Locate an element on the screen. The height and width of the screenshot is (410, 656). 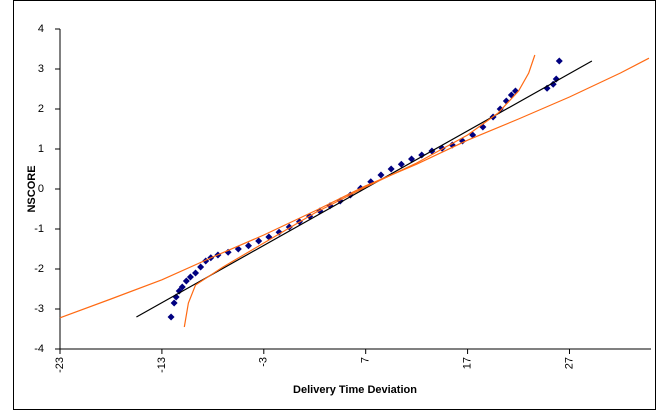
y-tick-label: 3 is located at coordinates (41, 69).